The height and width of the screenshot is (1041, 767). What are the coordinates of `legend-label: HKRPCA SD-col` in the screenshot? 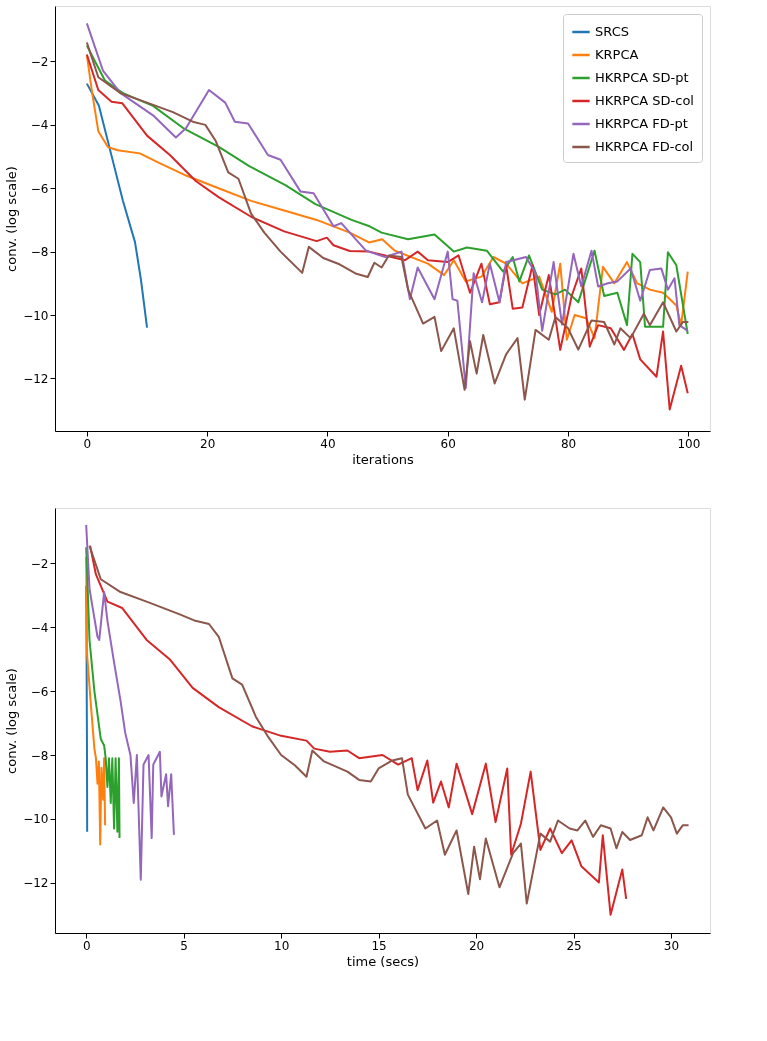 It's located at (644, 100).